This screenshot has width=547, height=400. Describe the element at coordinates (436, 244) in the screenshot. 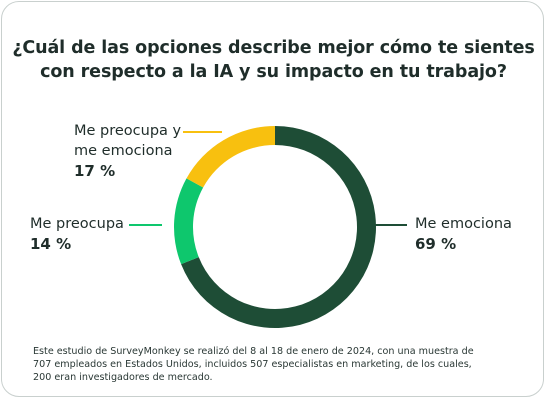

I see `label-emociona-percent: 69 %` at that location.